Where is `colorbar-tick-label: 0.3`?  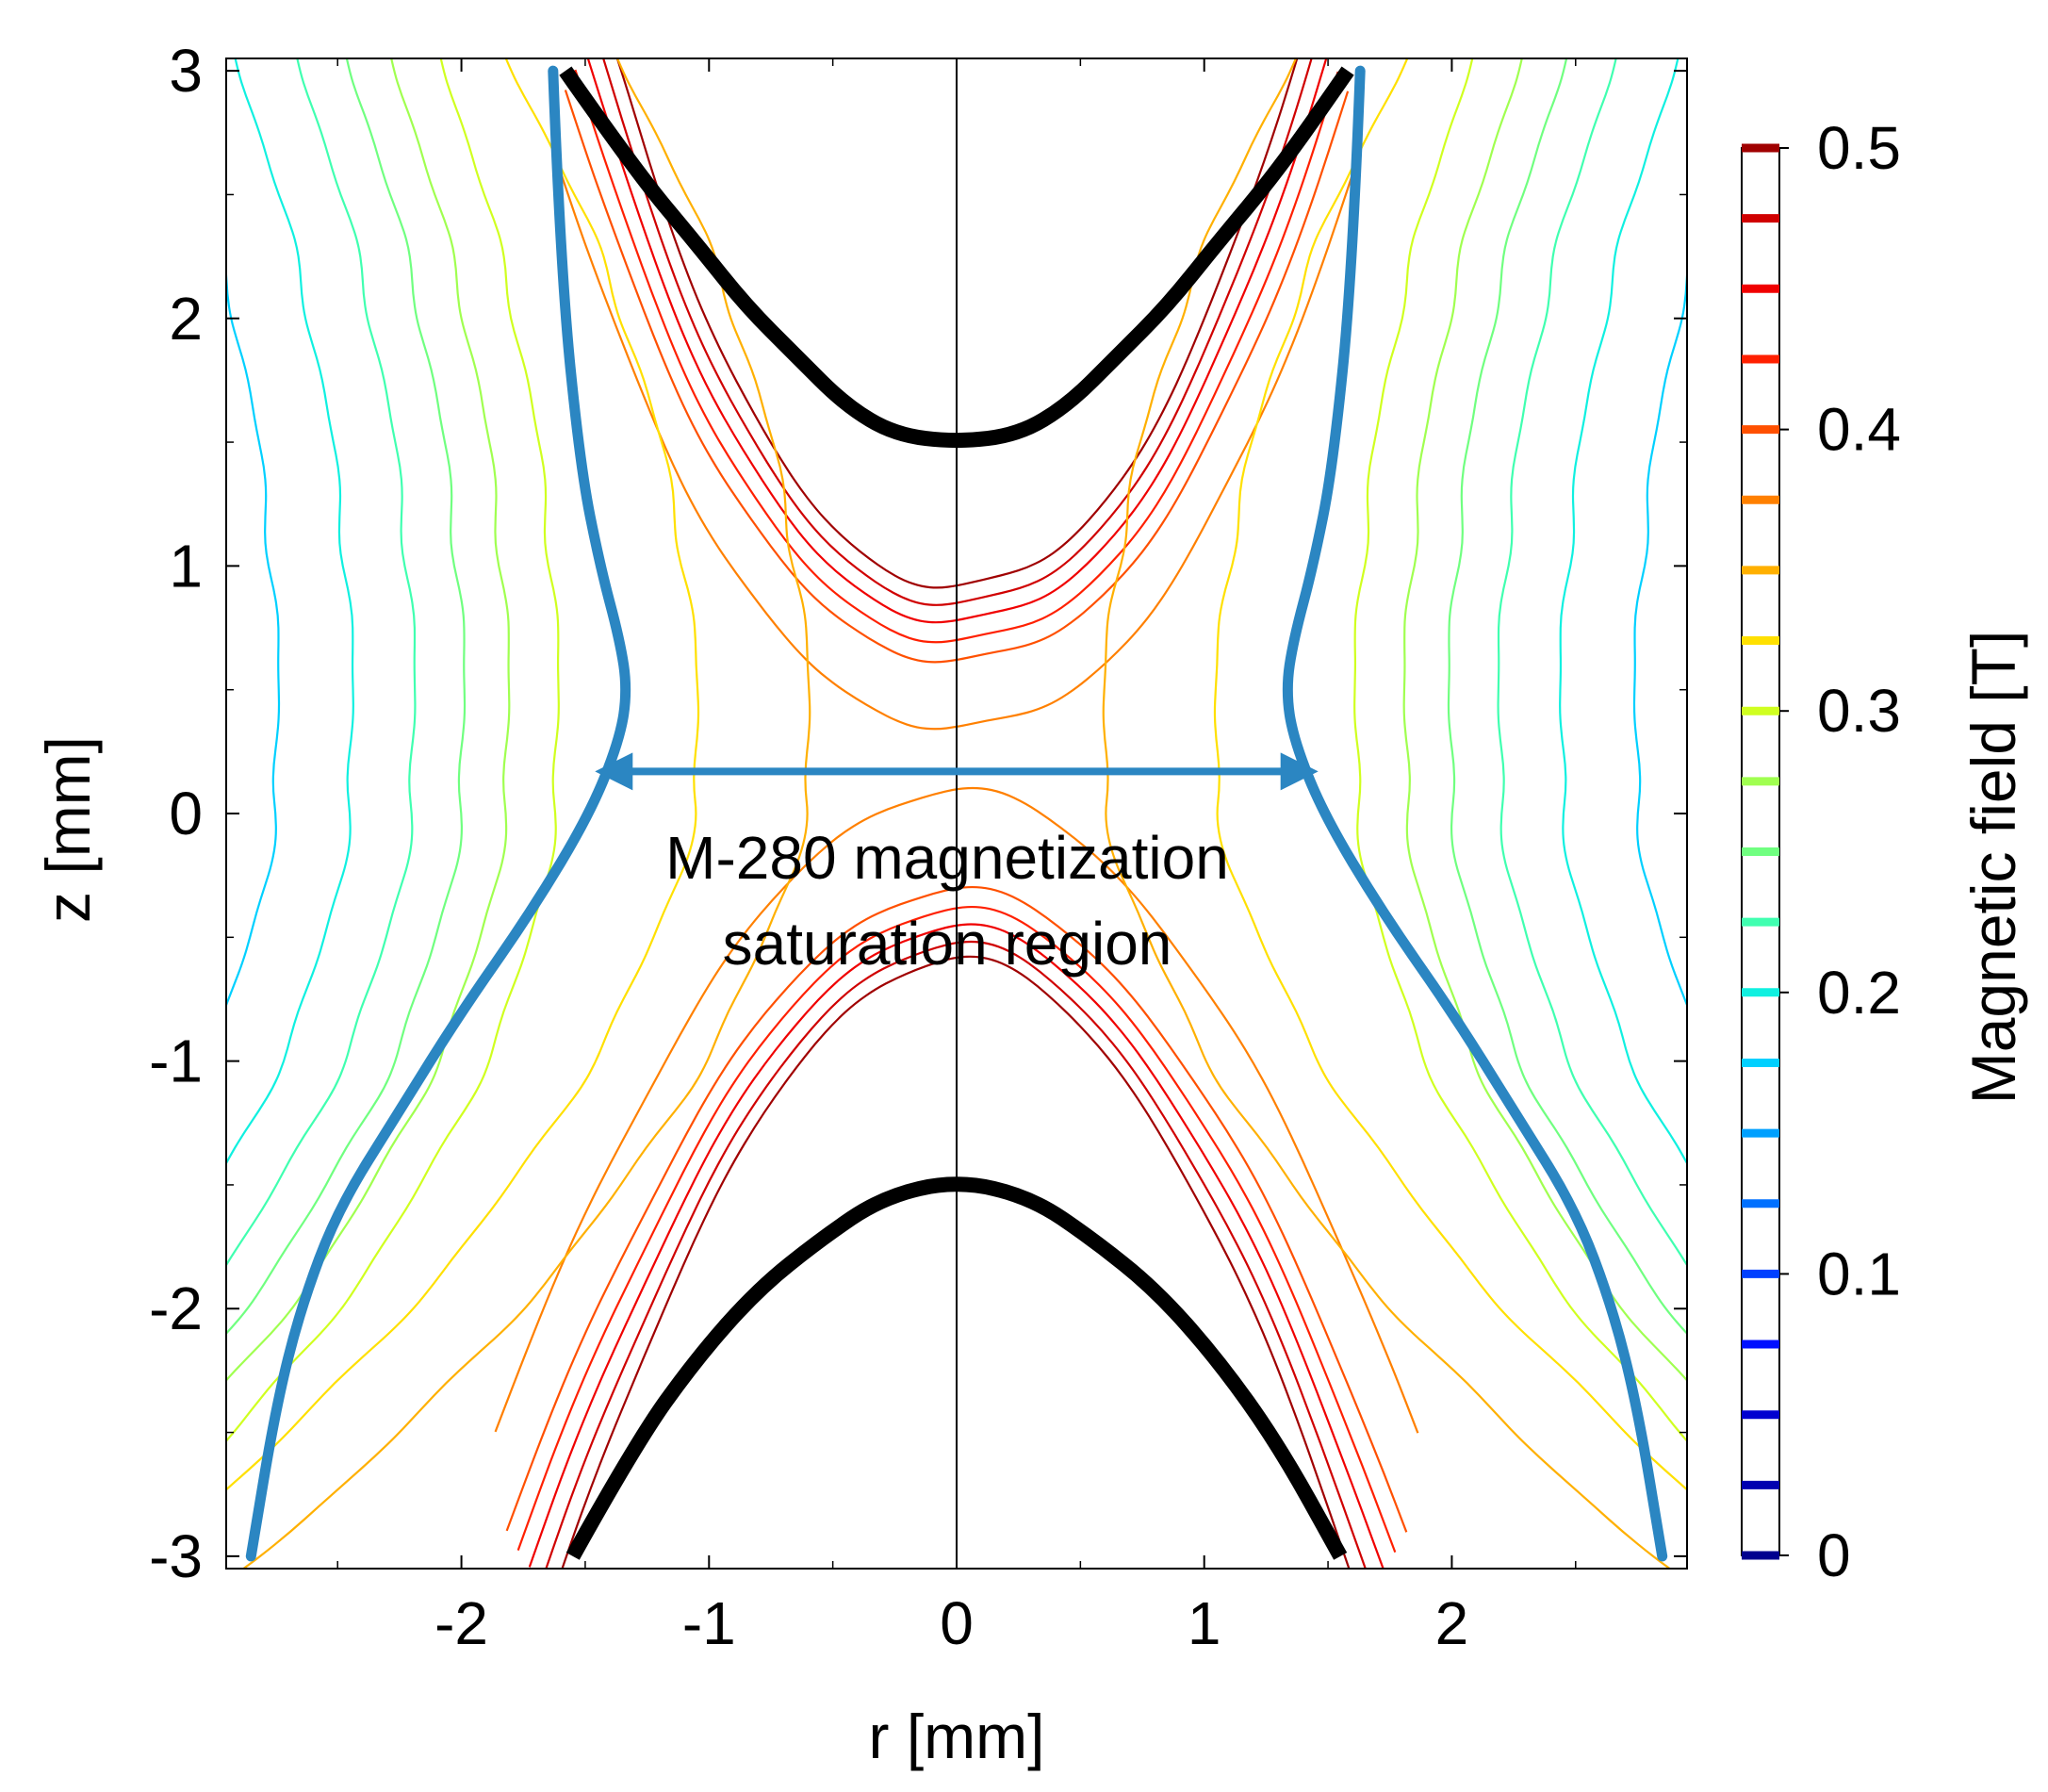
colorbar-tick-label: 0.3 is located at coordinates (1859, 711).